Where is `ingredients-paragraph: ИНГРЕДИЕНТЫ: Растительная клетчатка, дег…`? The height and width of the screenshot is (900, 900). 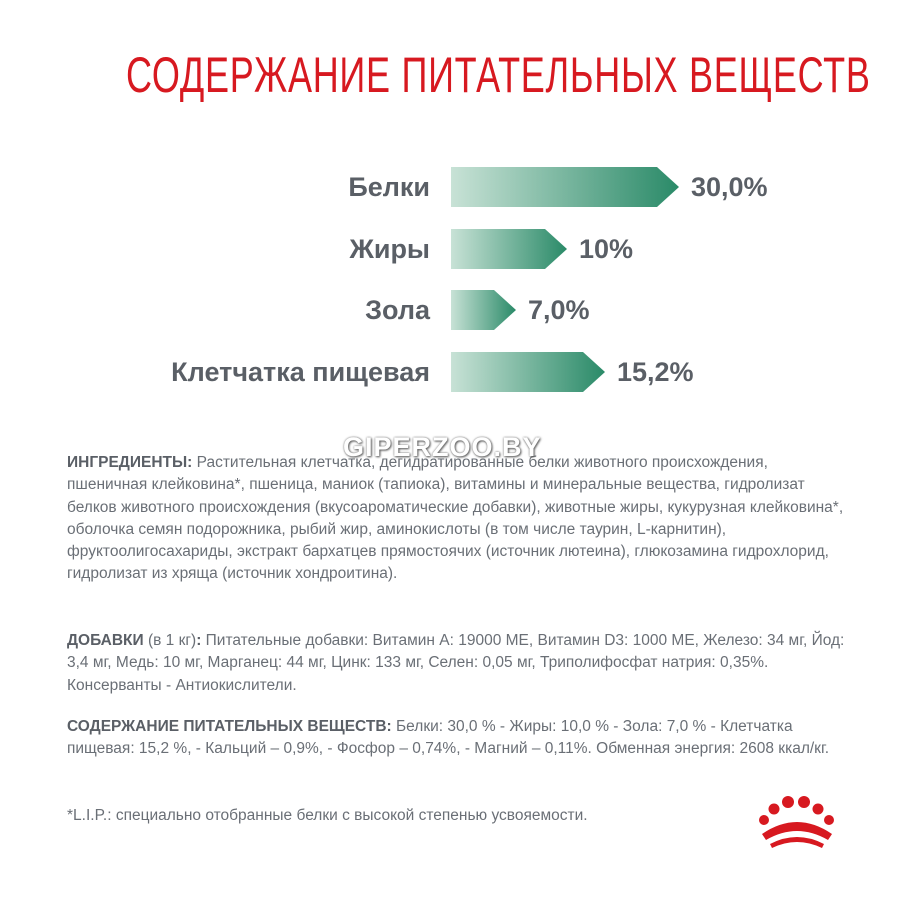 ingredients-paragraph: ИНГРЕДИЕНТЫ: Растительная клетчатка, дег… is located at coordinates (457, 519).